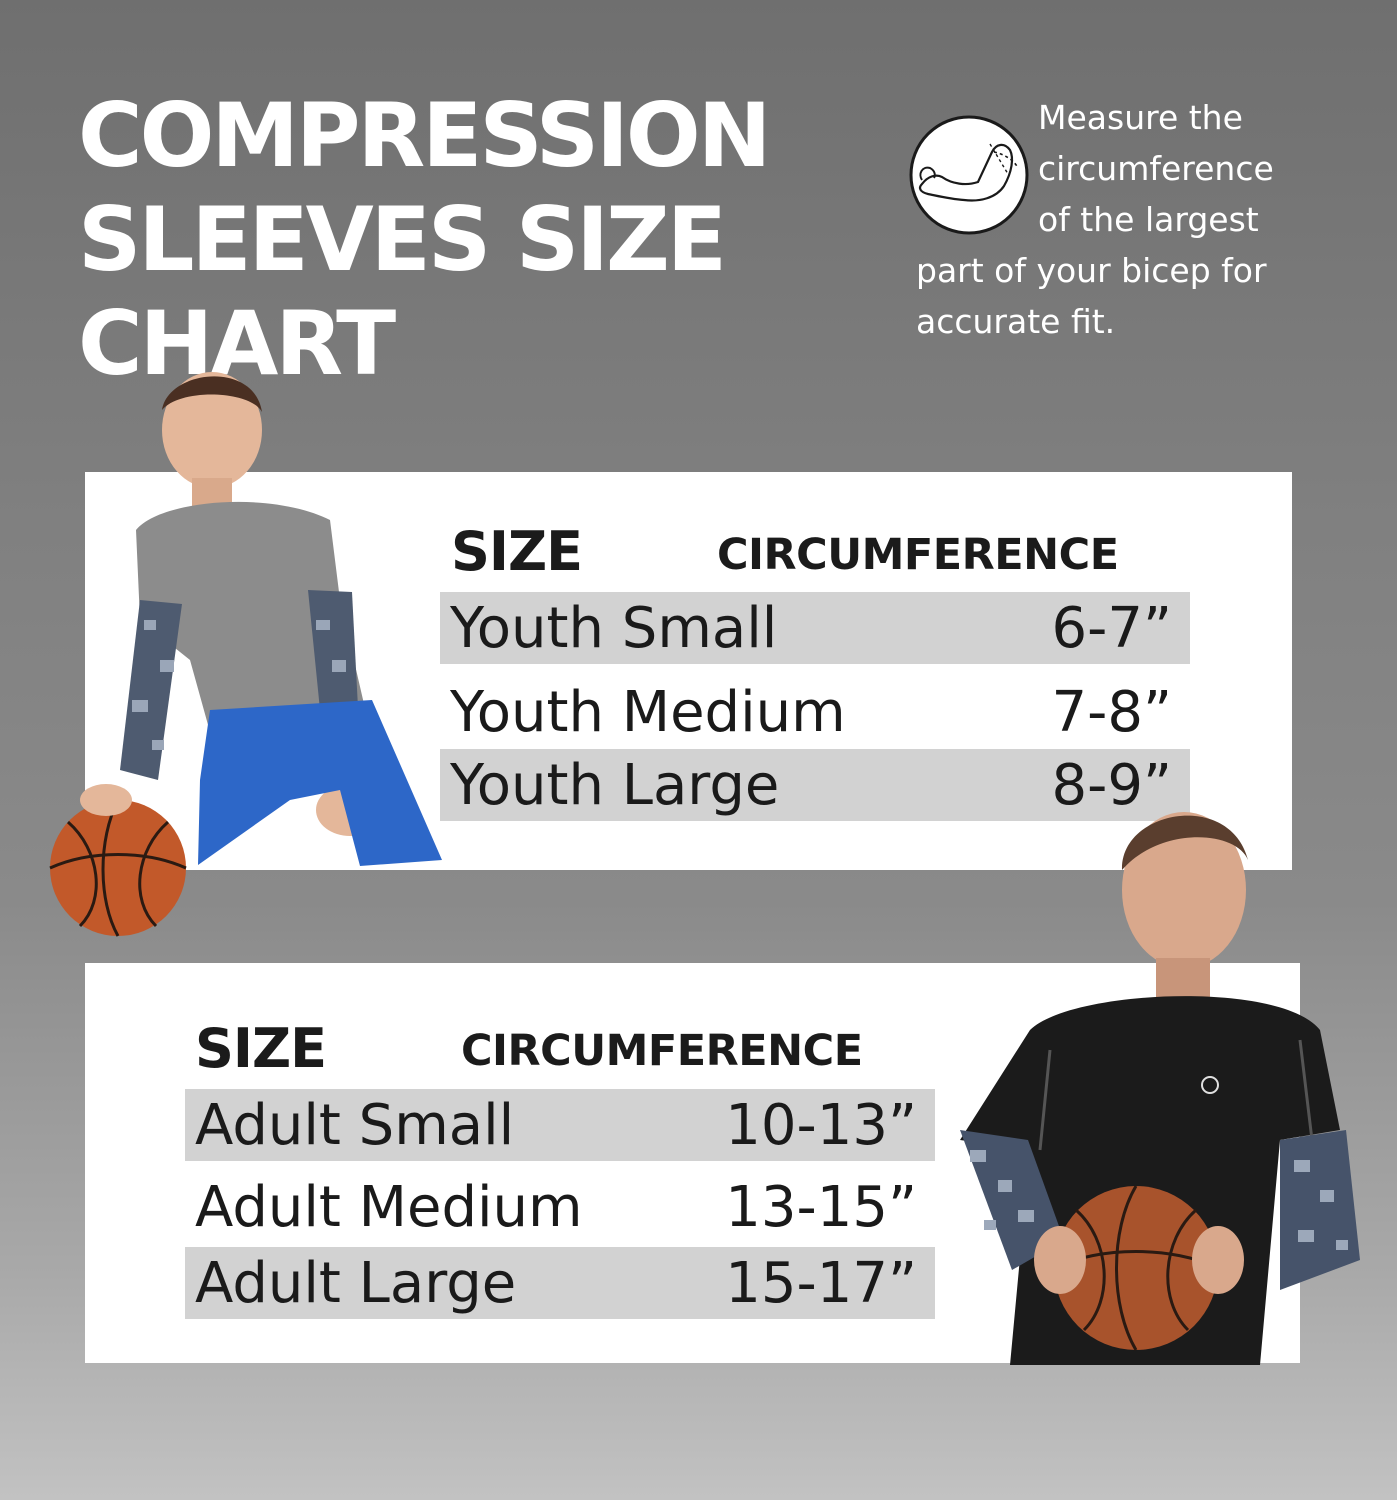  What do you see at coordinates (662, 1051) in the screenshot?
I see `adult-header-circumference: CIRCUMFERENCE` at bounding box center [662, 1051].